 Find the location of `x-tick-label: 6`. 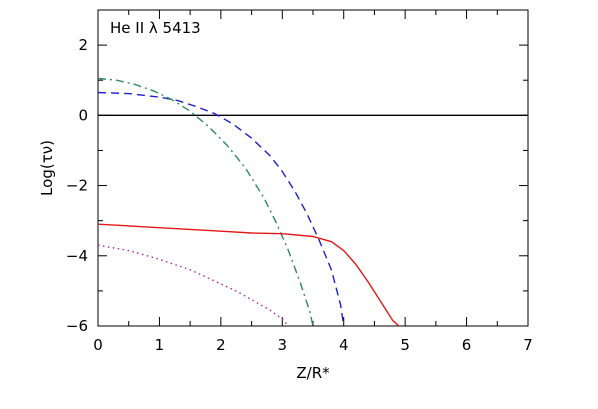

x-tick-label: 6 is located at coordinates (467, 345).